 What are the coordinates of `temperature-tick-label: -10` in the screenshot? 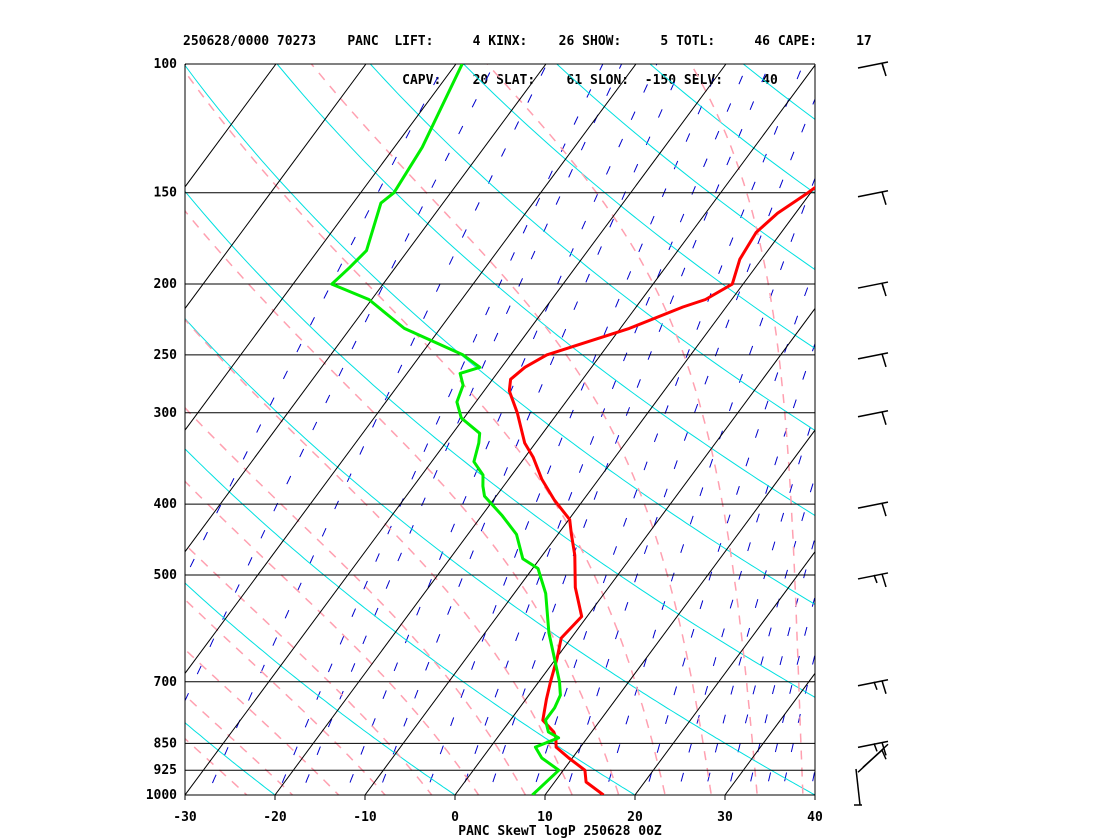 It's located at (365, 817).